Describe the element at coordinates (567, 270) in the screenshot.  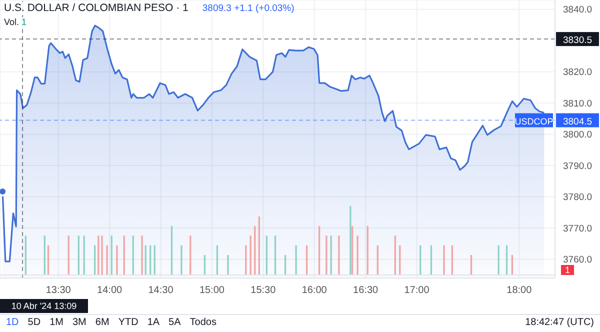
I see `text: 1` at that location.